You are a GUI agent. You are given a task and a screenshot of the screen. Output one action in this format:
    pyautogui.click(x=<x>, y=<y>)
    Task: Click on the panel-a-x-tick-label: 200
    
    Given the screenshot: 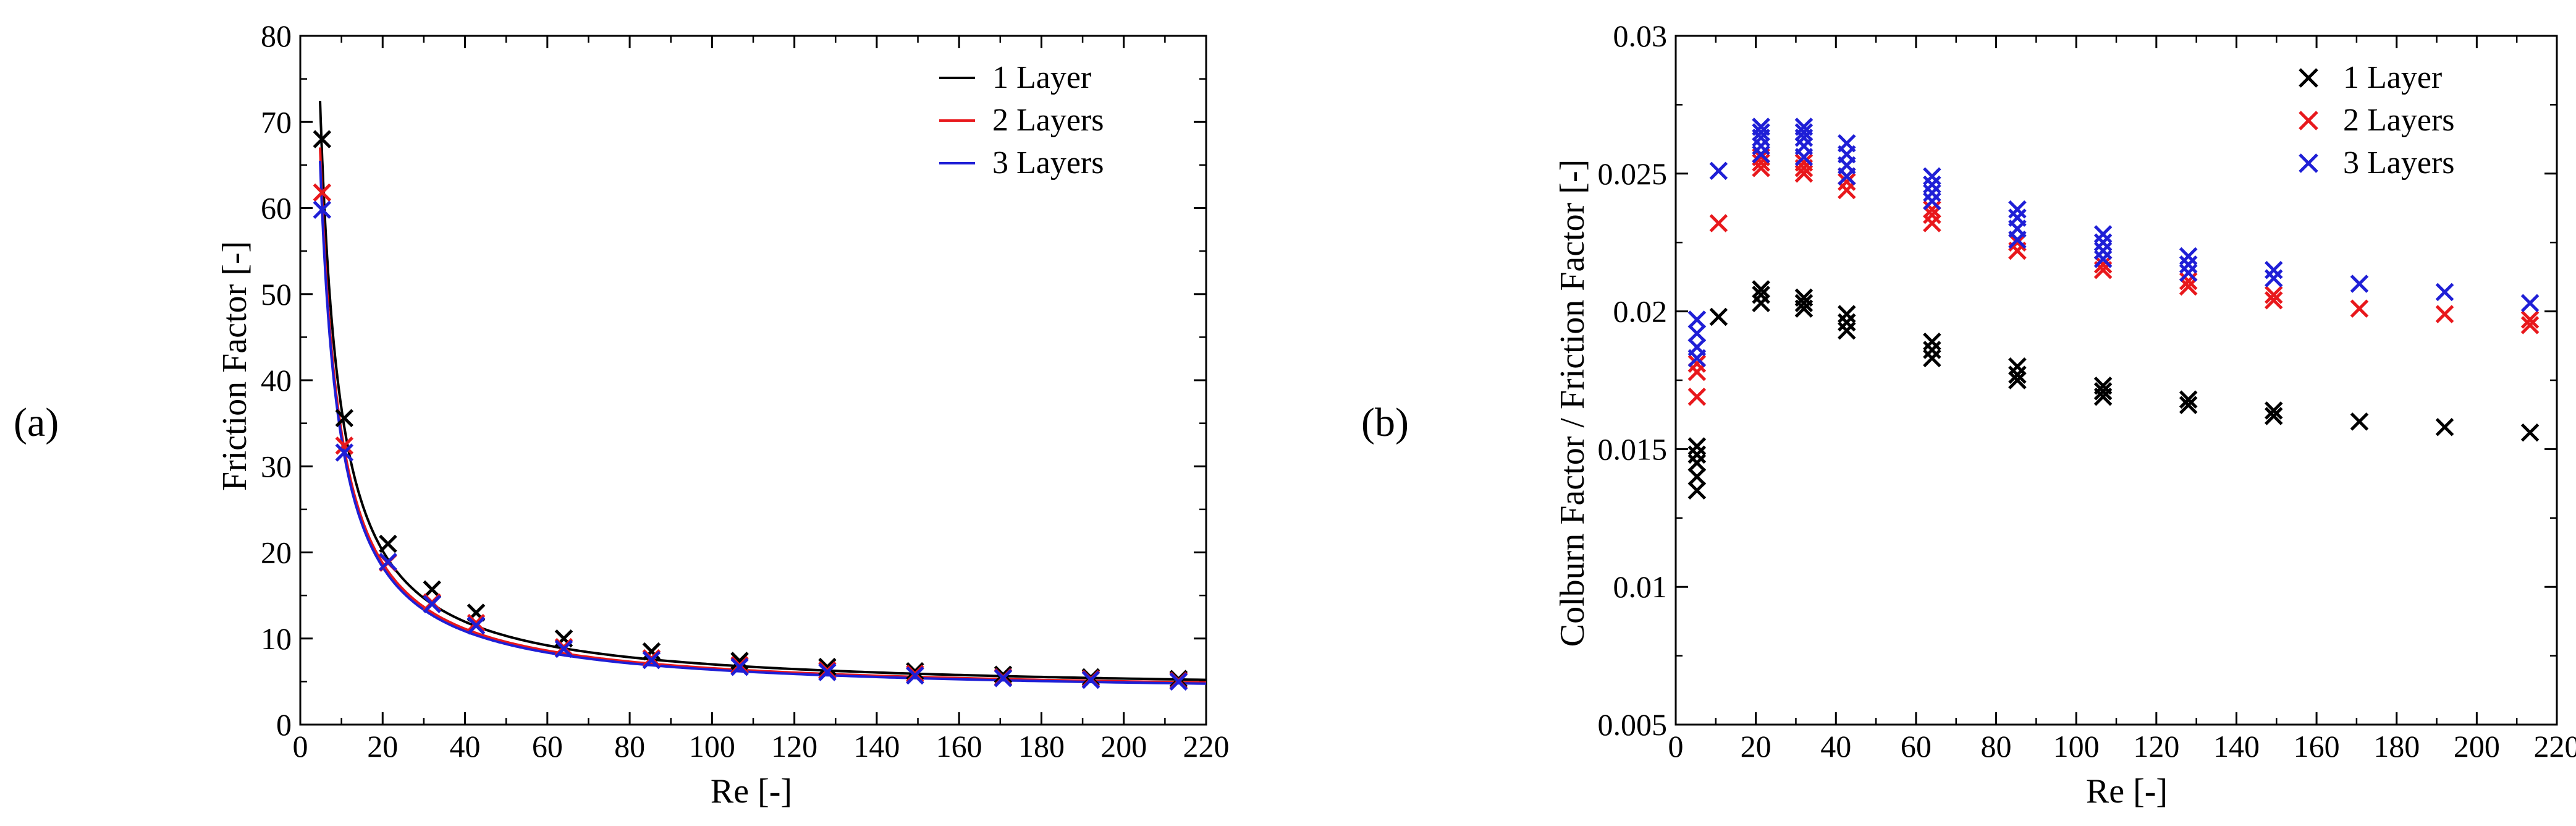 What is the action you would take?
    pyautogui.click(x=1123, y=746)
    